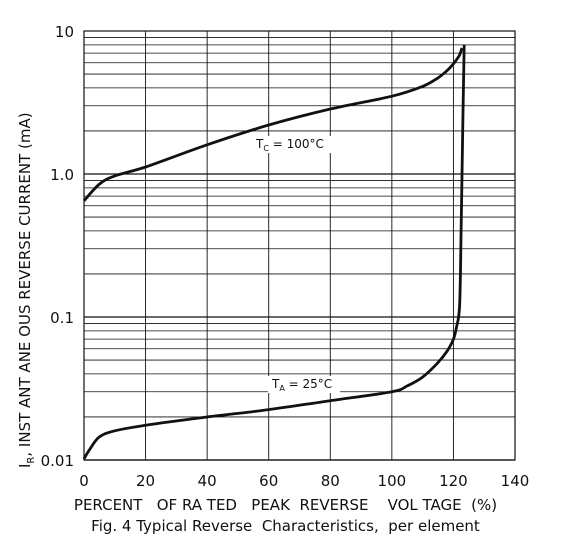 Image resolution: width=571 pixels, height=547 pixels. What do you see at coordinates (296, 264) in the screenshot?
I see `curve-labels: TC = 100°CTA = 25°C` at bounding box center [296, 264].